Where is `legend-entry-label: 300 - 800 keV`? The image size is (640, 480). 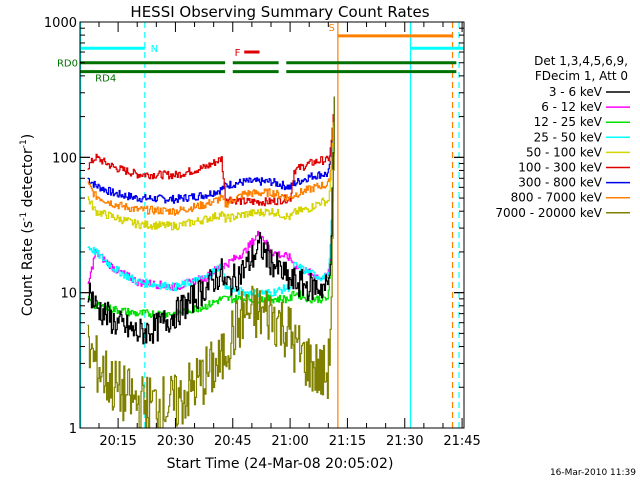 legend-entry-label: 300 - 800 keV is located at coordinates (560, 183).